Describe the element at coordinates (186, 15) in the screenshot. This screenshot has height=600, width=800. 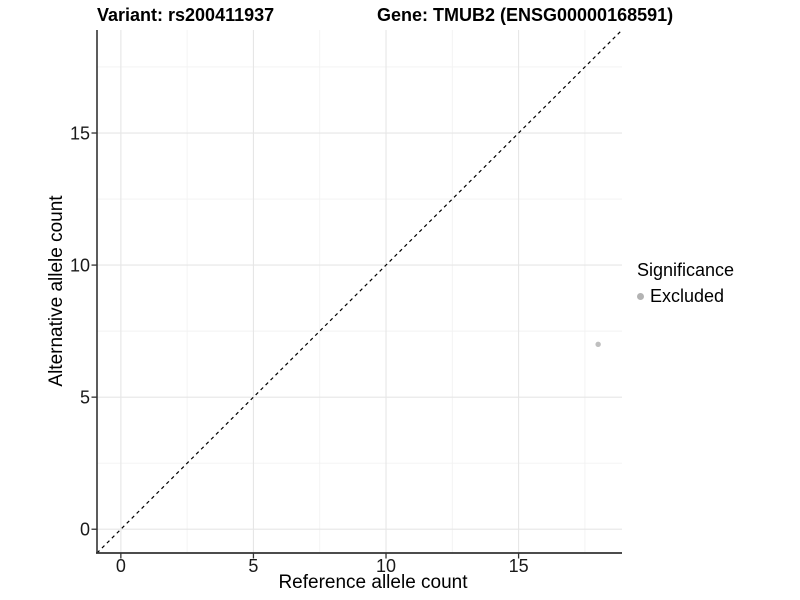
I see `plot-title-variant: Variant: rs200411937` at that location.